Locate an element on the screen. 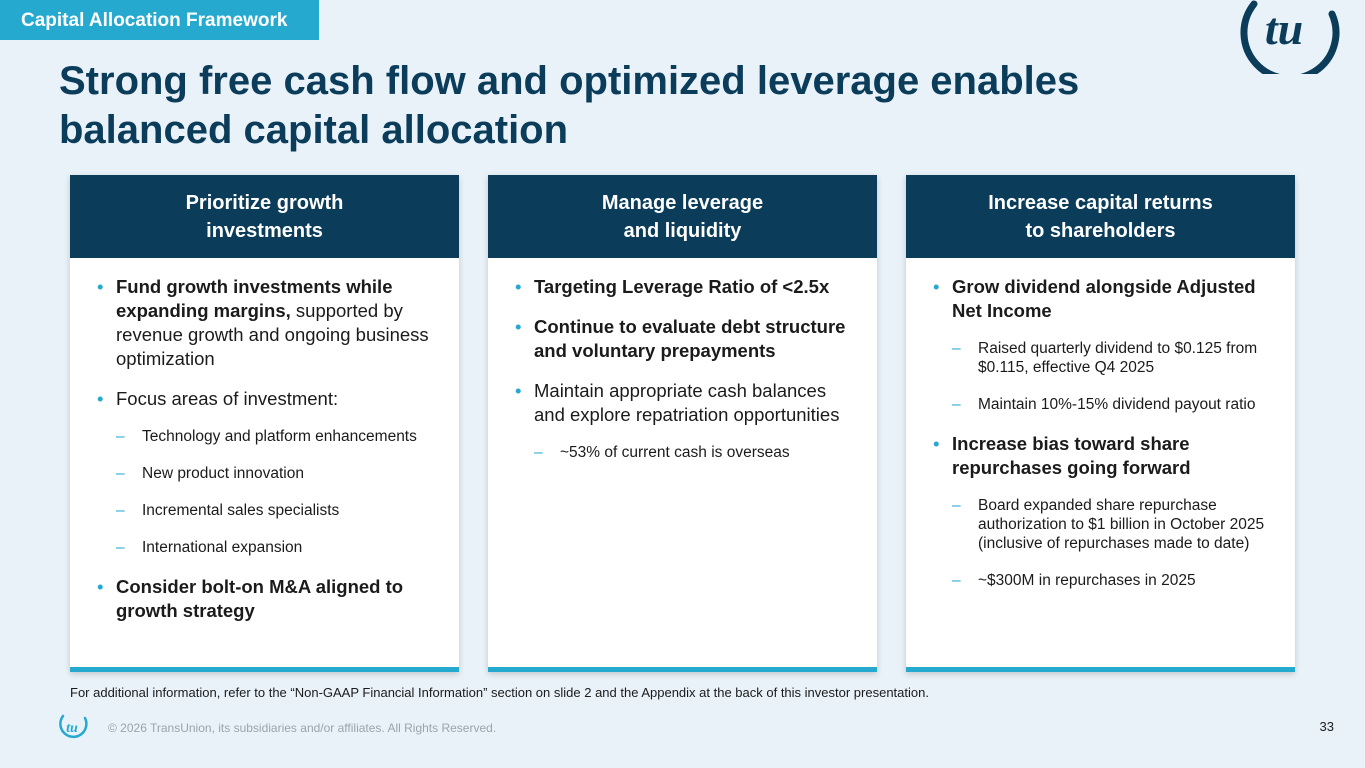 This screenshot has width=1365, height=768. column-heading: Prioritize growth investments is located at coordinates (264, 216).